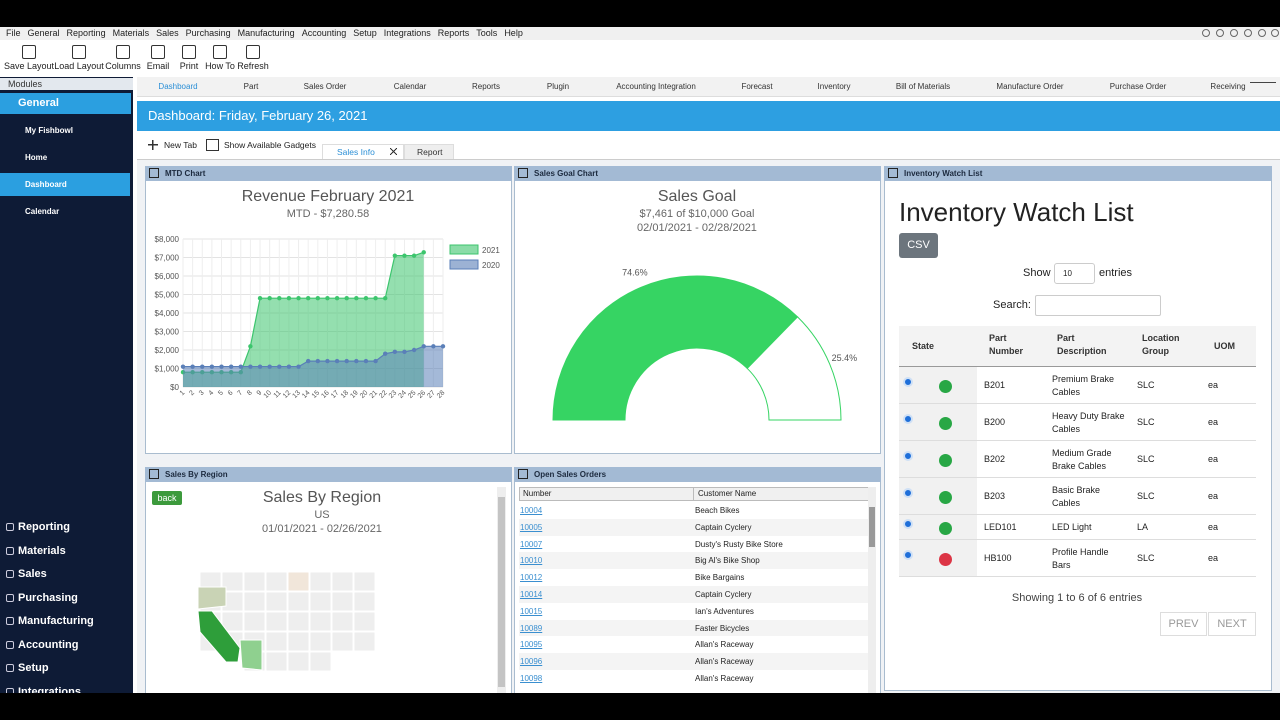 The height and width of the screenshot is (720, 1280). I want to click on order-number: 10004, so click(531, 510).